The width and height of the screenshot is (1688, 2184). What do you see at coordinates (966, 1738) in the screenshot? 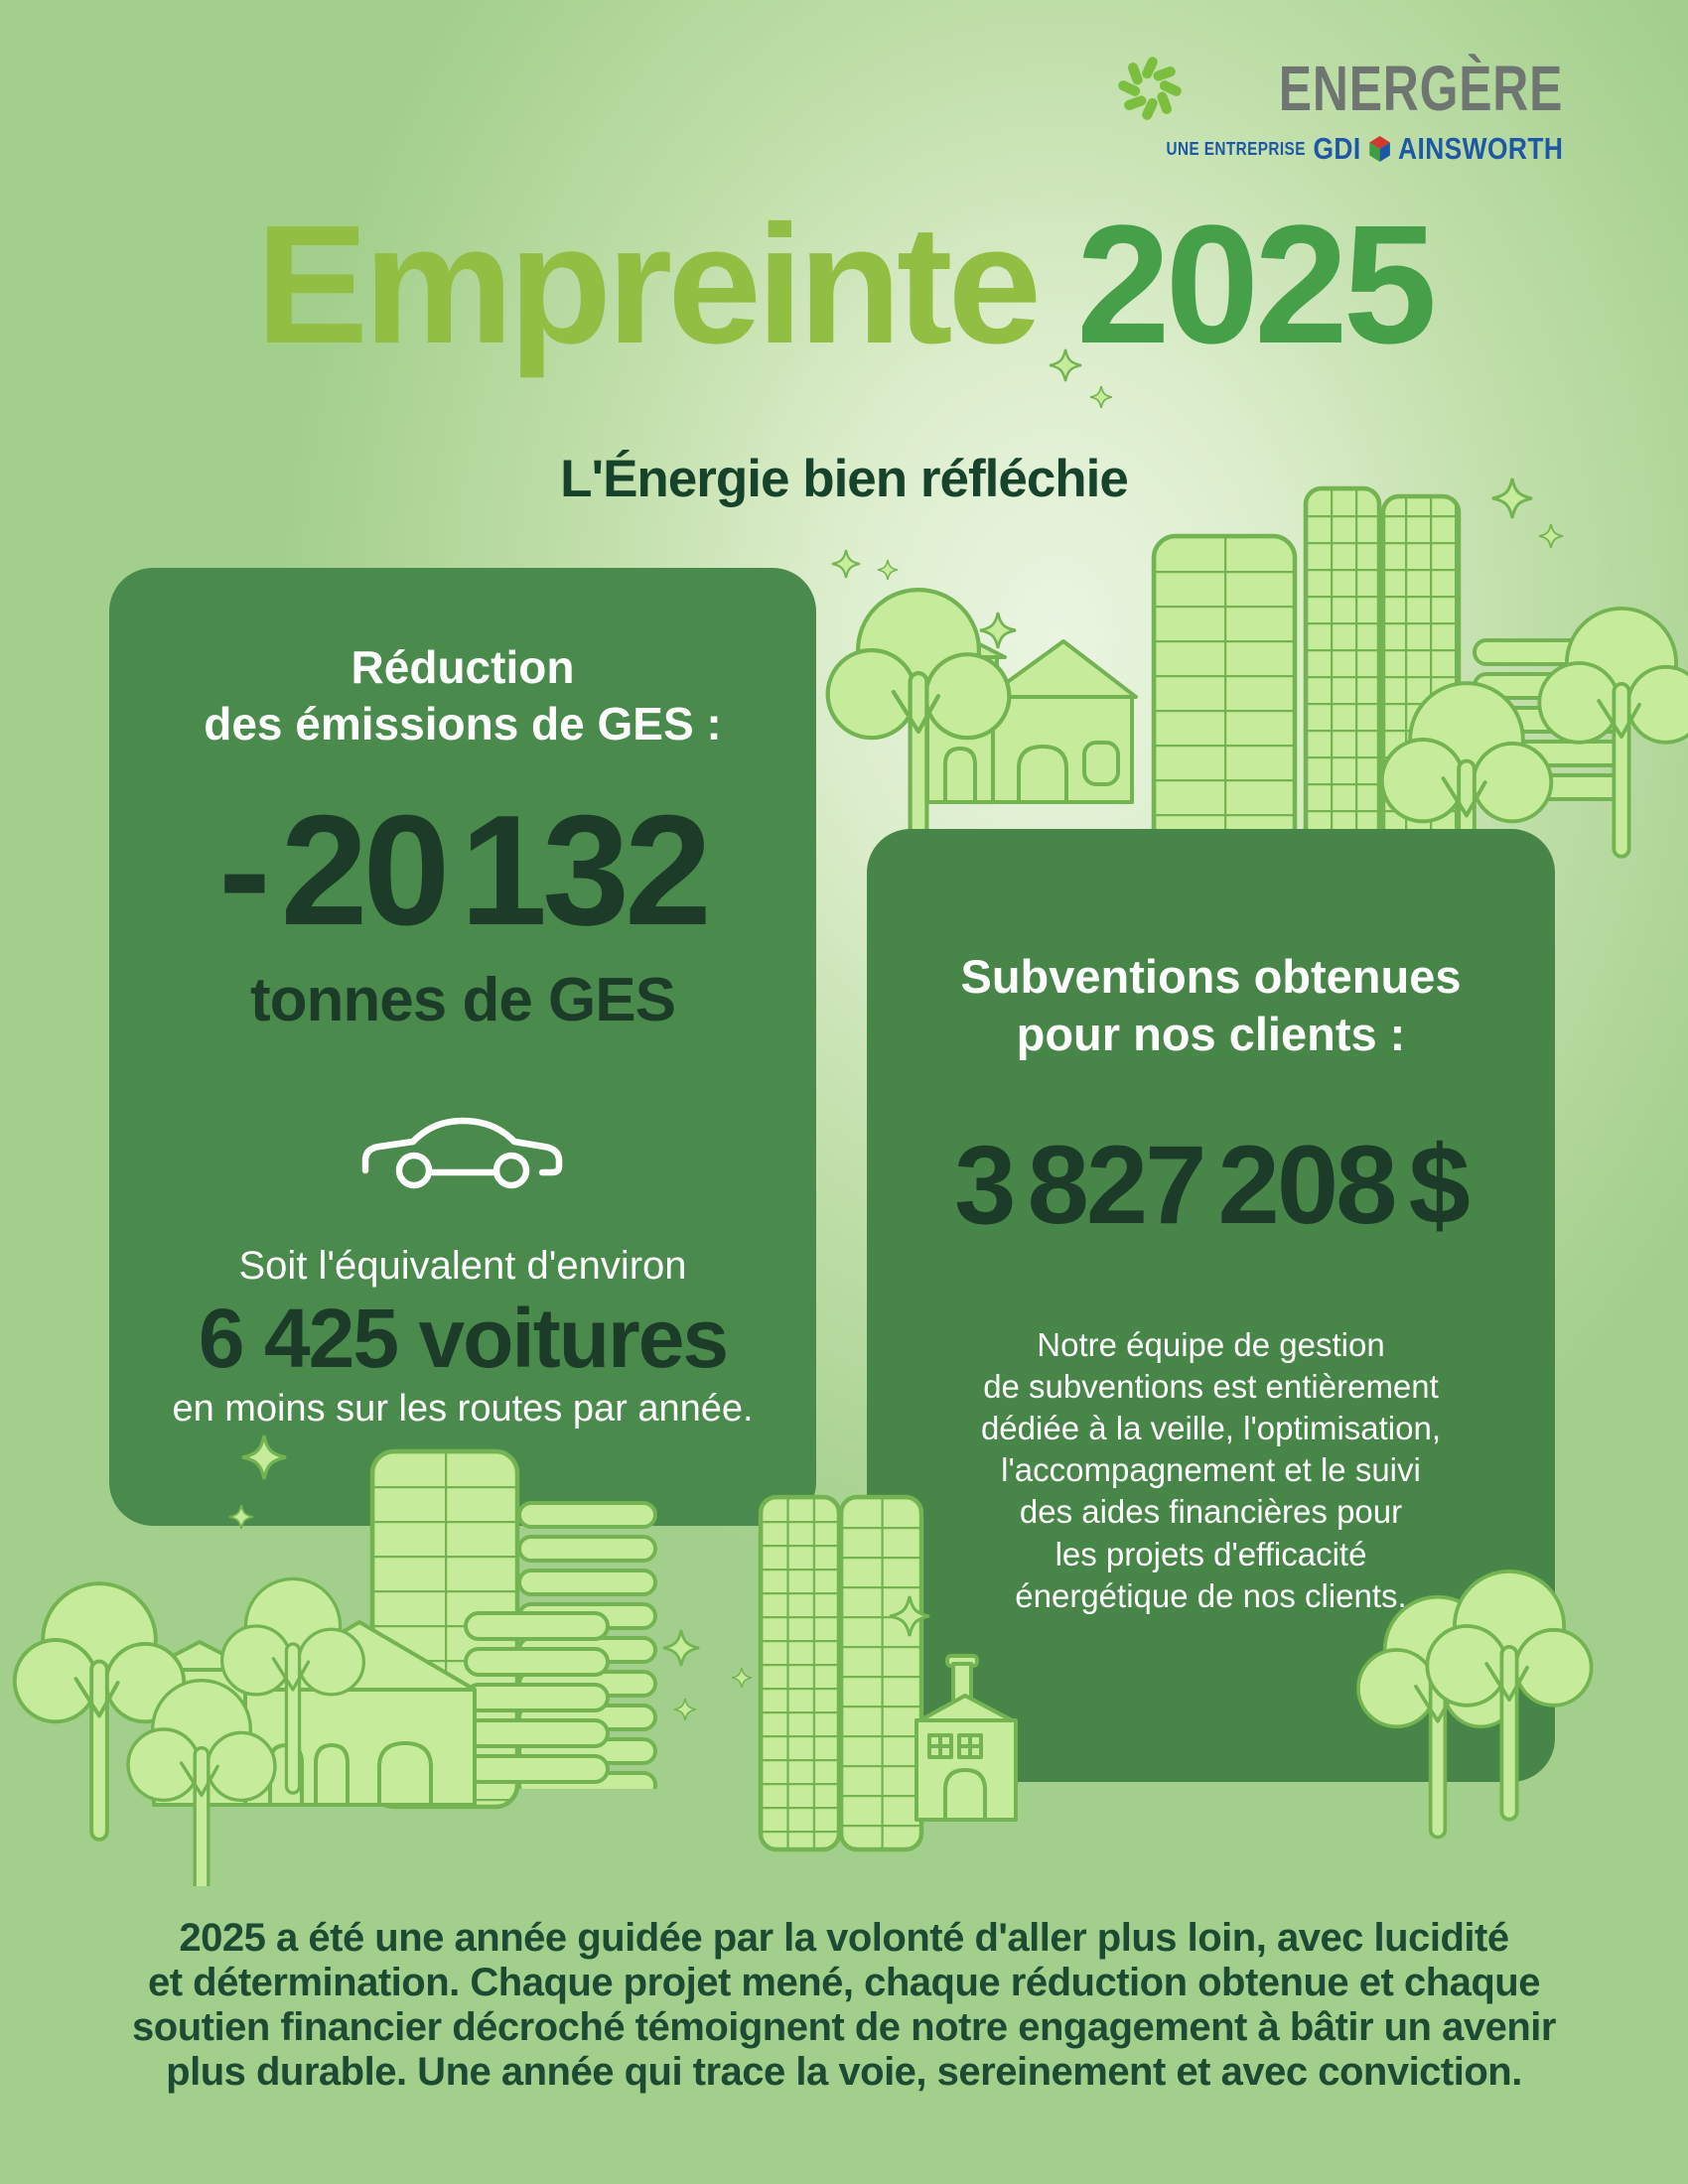
I see `house-icon` at bounding box center [966, 1738].